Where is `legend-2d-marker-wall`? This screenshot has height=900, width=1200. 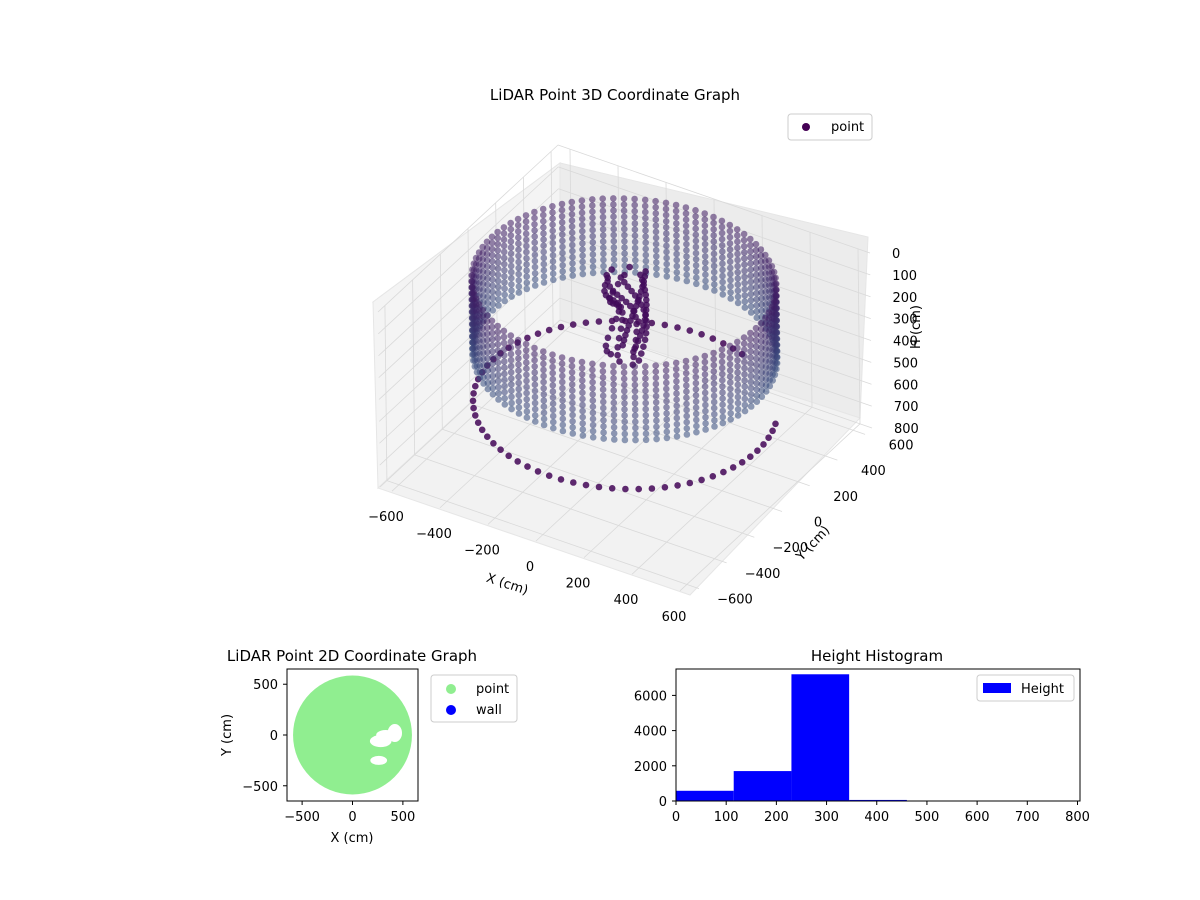 legend-2d-marker-wall is located at coordinates (451, 710).